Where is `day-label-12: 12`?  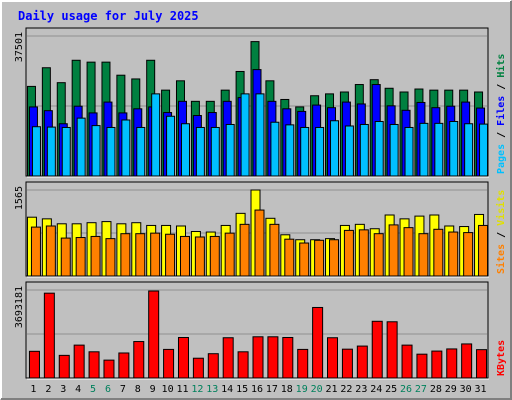
day-label-12: 12 is located at coordinates (197, 389).